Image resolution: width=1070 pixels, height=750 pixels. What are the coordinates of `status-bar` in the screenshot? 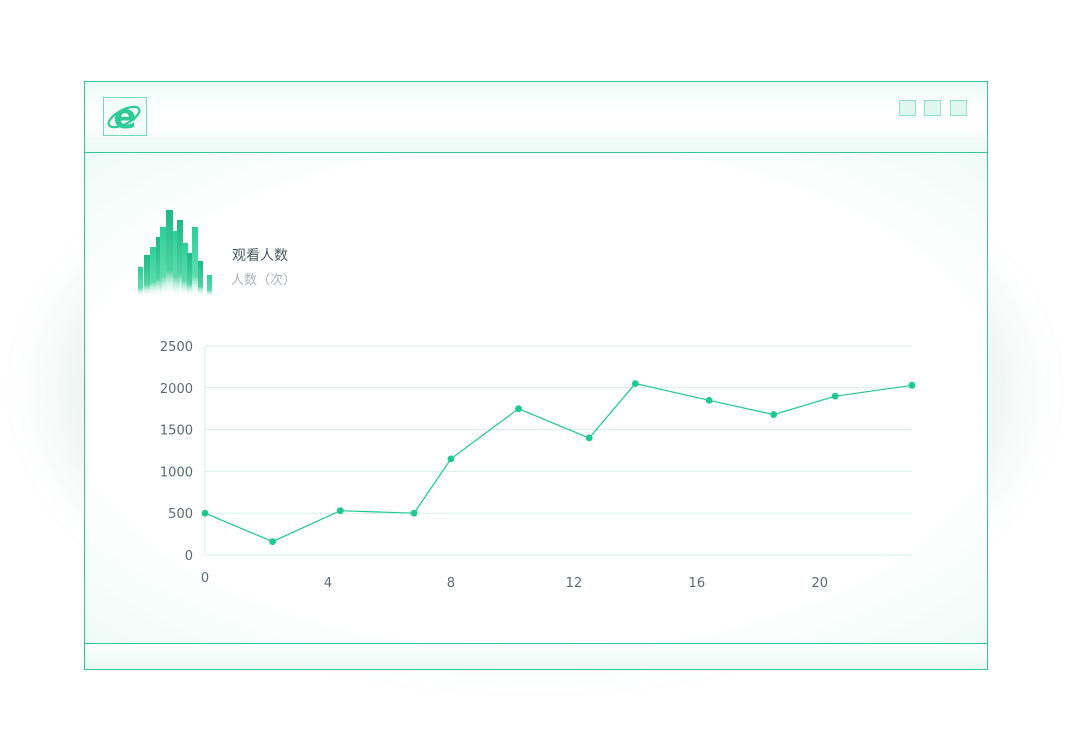 It's located at (536, 656).